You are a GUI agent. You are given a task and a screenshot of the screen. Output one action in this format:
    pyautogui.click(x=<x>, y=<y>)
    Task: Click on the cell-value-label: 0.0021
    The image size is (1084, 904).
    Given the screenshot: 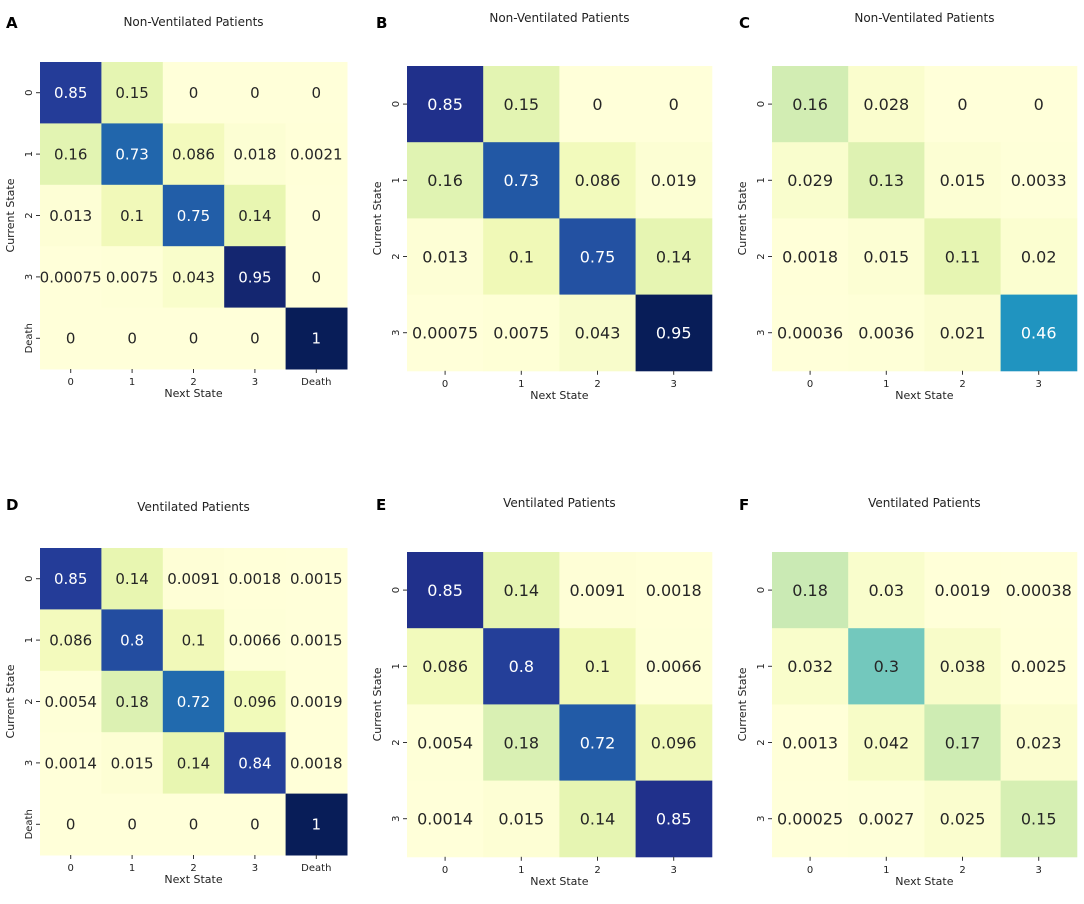 What is the action you would take?
    pyautogui.click(x=316, y=155)
    